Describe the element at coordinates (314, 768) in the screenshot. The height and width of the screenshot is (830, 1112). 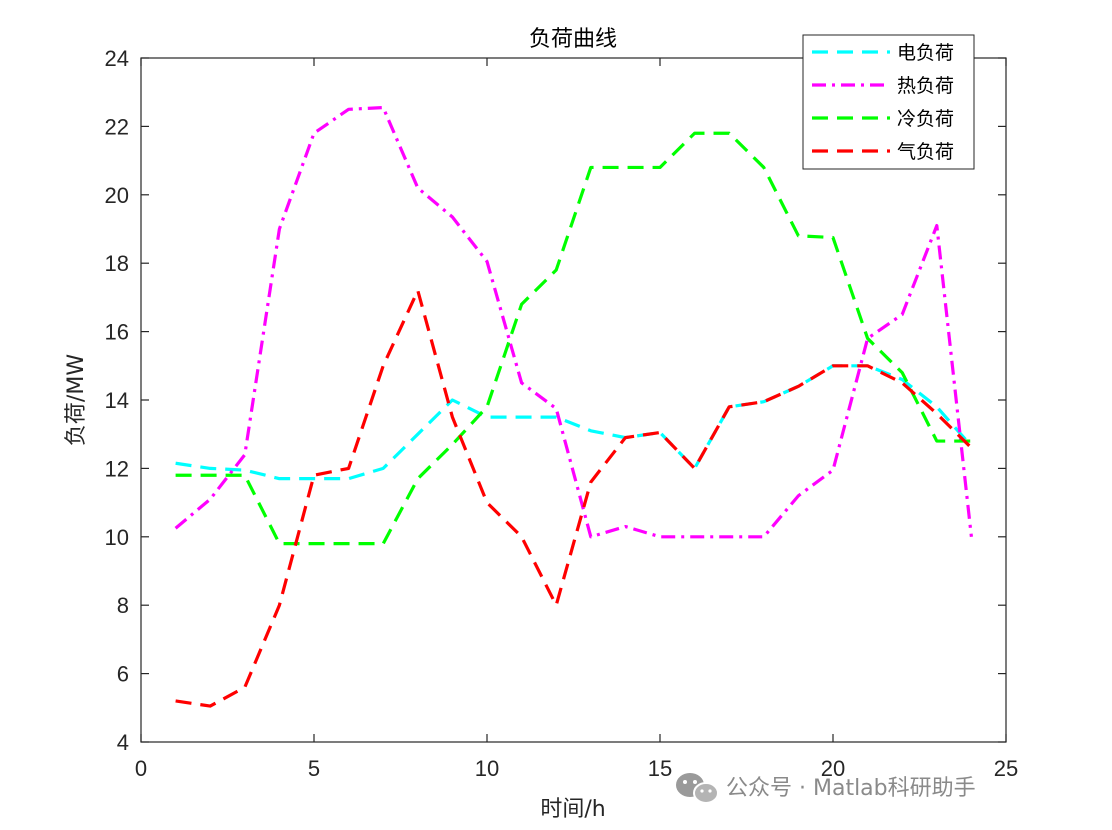
I see `x-tick-label: 5` at that location.